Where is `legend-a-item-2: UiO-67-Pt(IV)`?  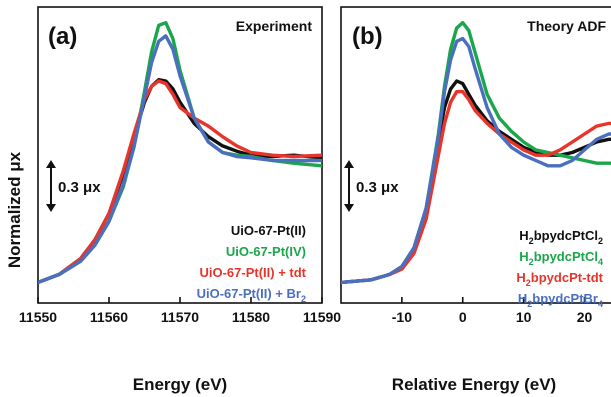 legend-a-item-2: UiO-67-Pt(IV) is located at coordinates (266, 251).